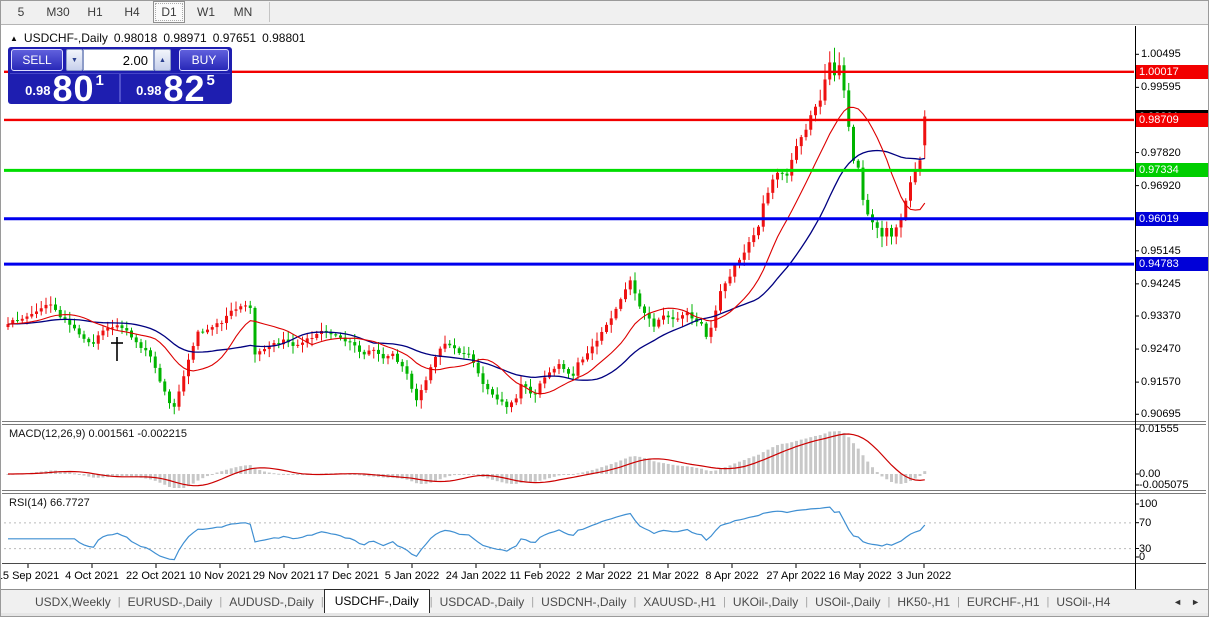  What do you see at coordinates (1161, 54) in the screenshot?
I see `price-axis-label: 1.00495` at bounding box center [1161, 54].